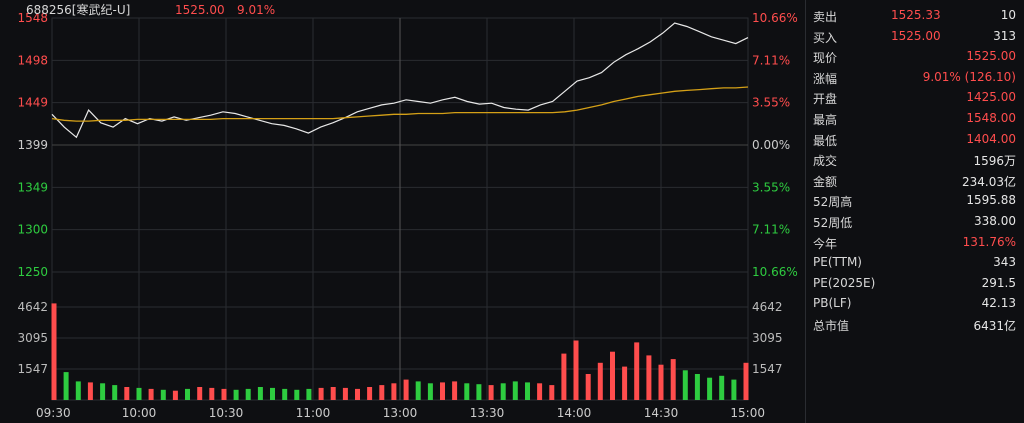  Describe the element at coordinates (1008, 15) in the screenshot. I see `quote-quantity: 10` at that location.